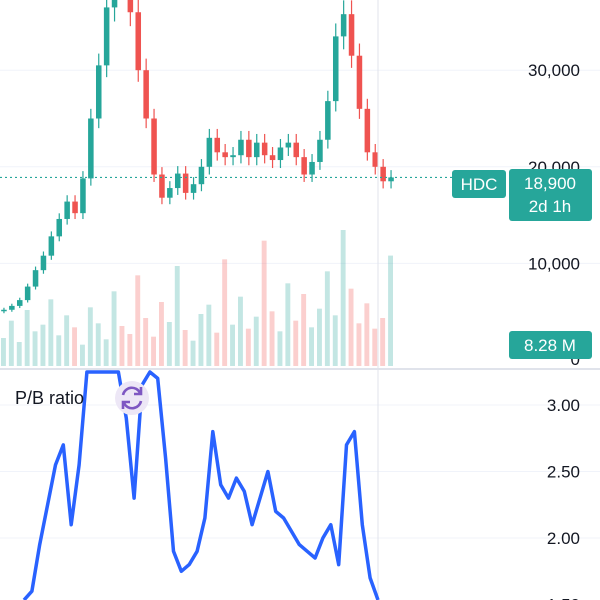 This screenshot has height=600, width=600. Describe the element at coordinates (132, 398) in the screenshot. I see `refresh-icon` at that location.